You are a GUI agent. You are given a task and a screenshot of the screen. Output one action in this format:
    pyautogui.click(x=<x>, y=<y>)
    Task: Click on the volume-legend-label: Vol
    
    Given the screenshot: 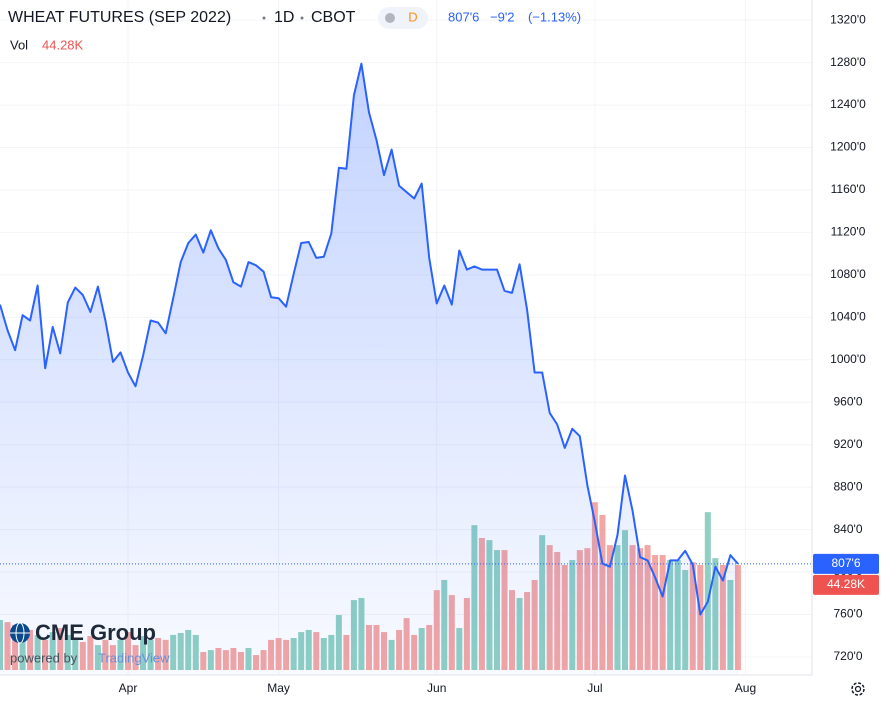 What is the action you would take?
    pyautogui.click(x=19, y=44)
    